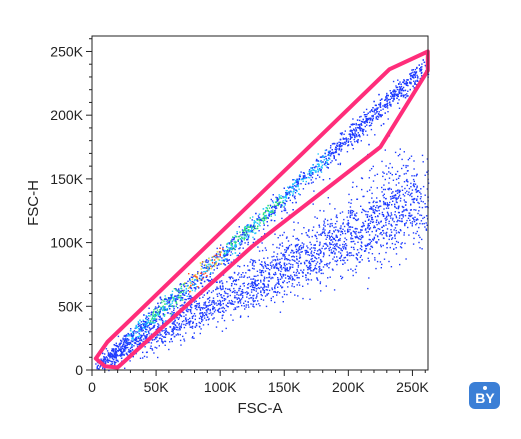 Image resolution: width=521 pixels, height=439 pixels. I want to click on x-tick-label: 100K, so click(220, 387).